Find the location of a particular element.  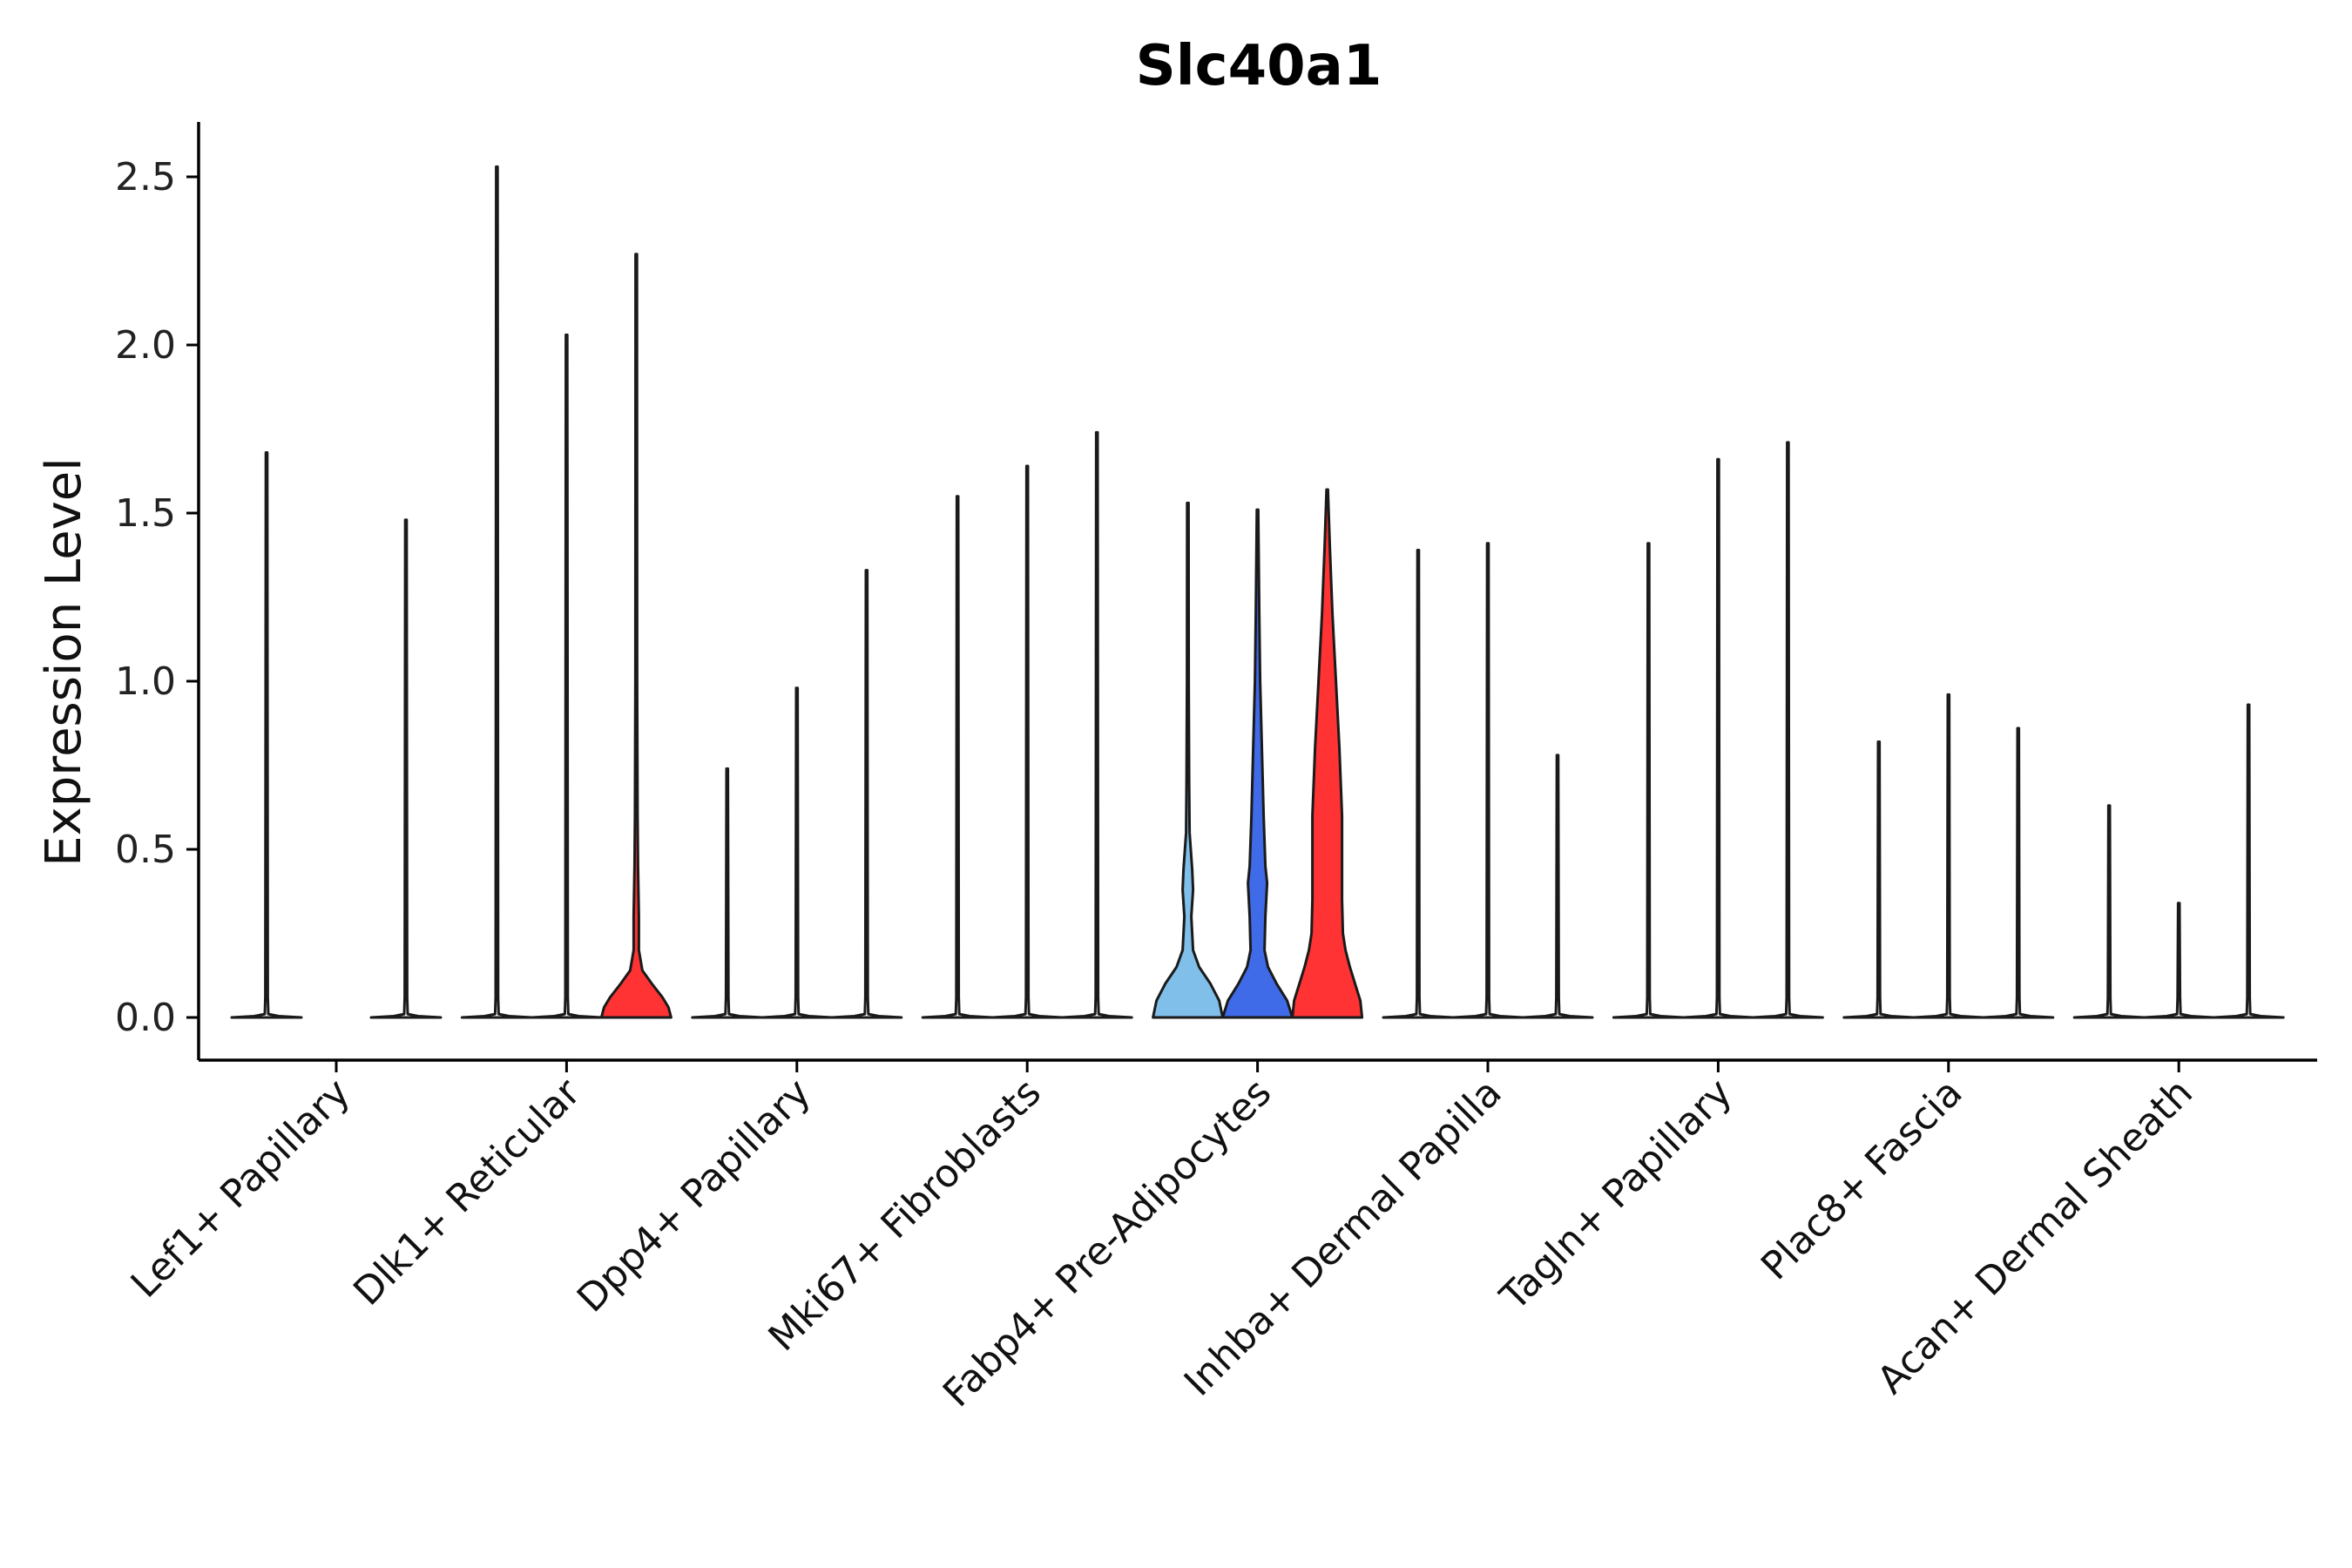

chart-title: Slc40a1 is located at coordinates (1259, 66).